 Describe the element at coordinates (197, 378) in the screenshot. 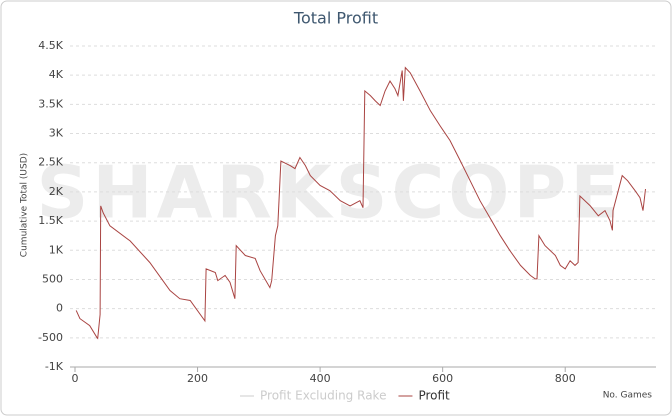

I see `x-tick-label: 200` at that location.